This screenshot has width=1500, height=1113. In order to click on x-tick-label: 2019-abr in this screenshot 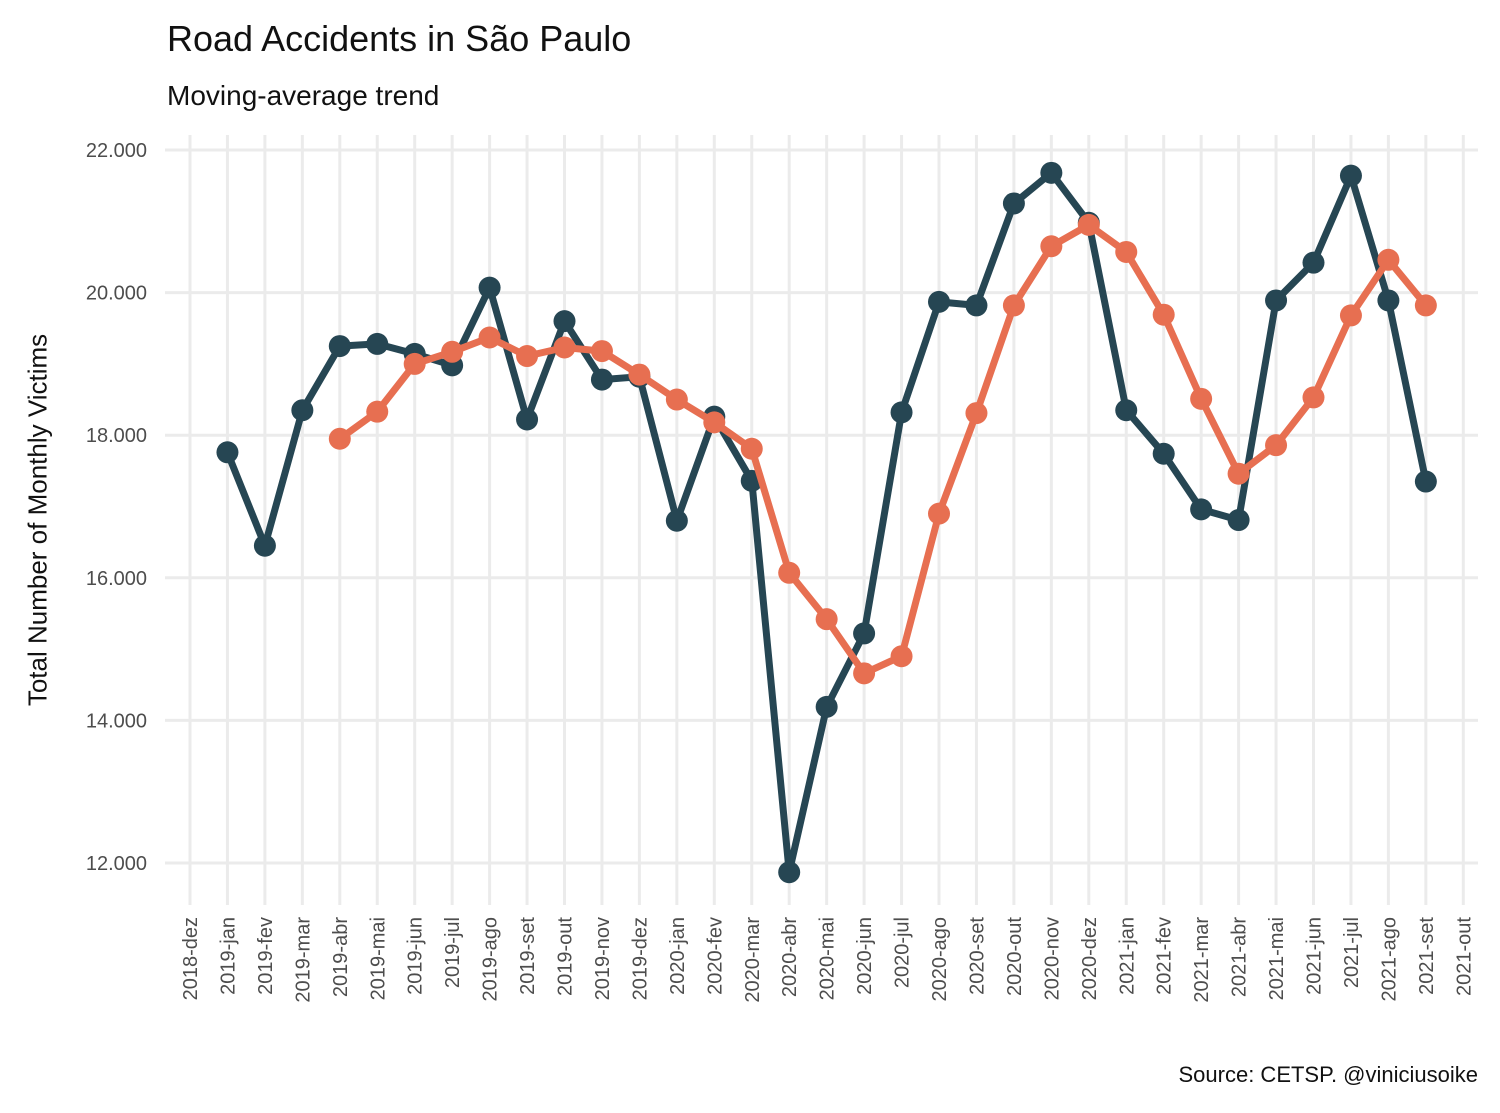, I will do `click(341, 957)`.